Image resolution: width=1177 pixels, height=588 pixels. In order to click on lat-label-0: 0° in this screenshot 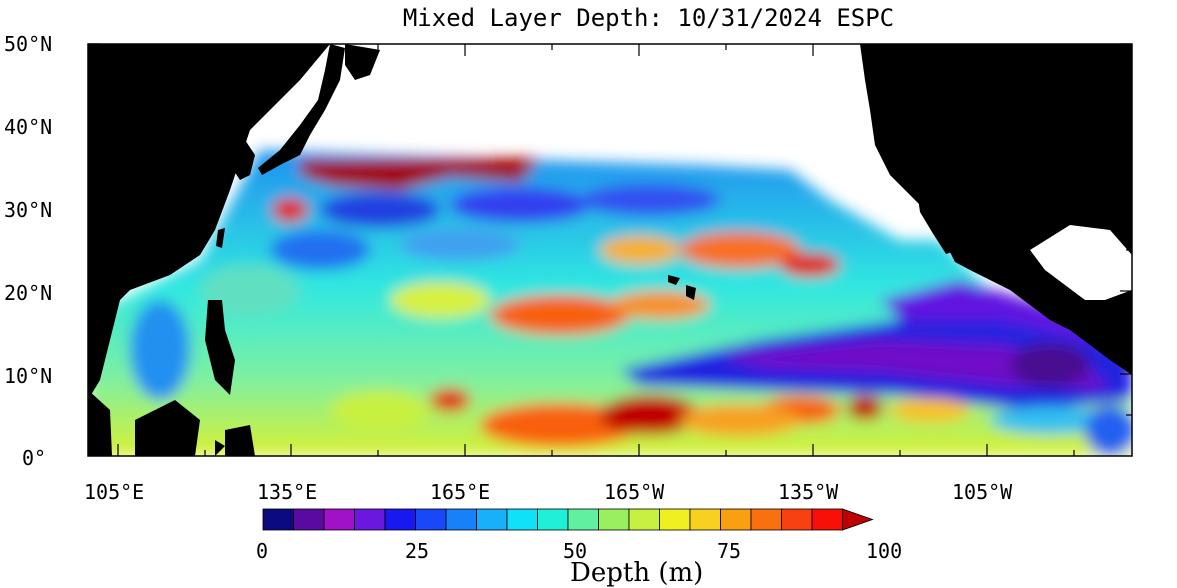, I will do `click(34, 458)`.